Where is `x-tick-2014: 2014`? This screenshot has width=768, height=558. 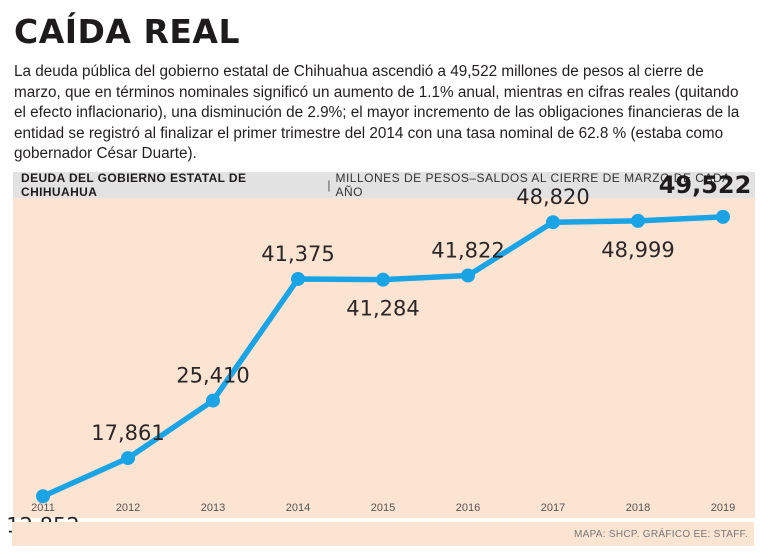
x-tick-2014: 2014 is located at coordinates (298, 508).